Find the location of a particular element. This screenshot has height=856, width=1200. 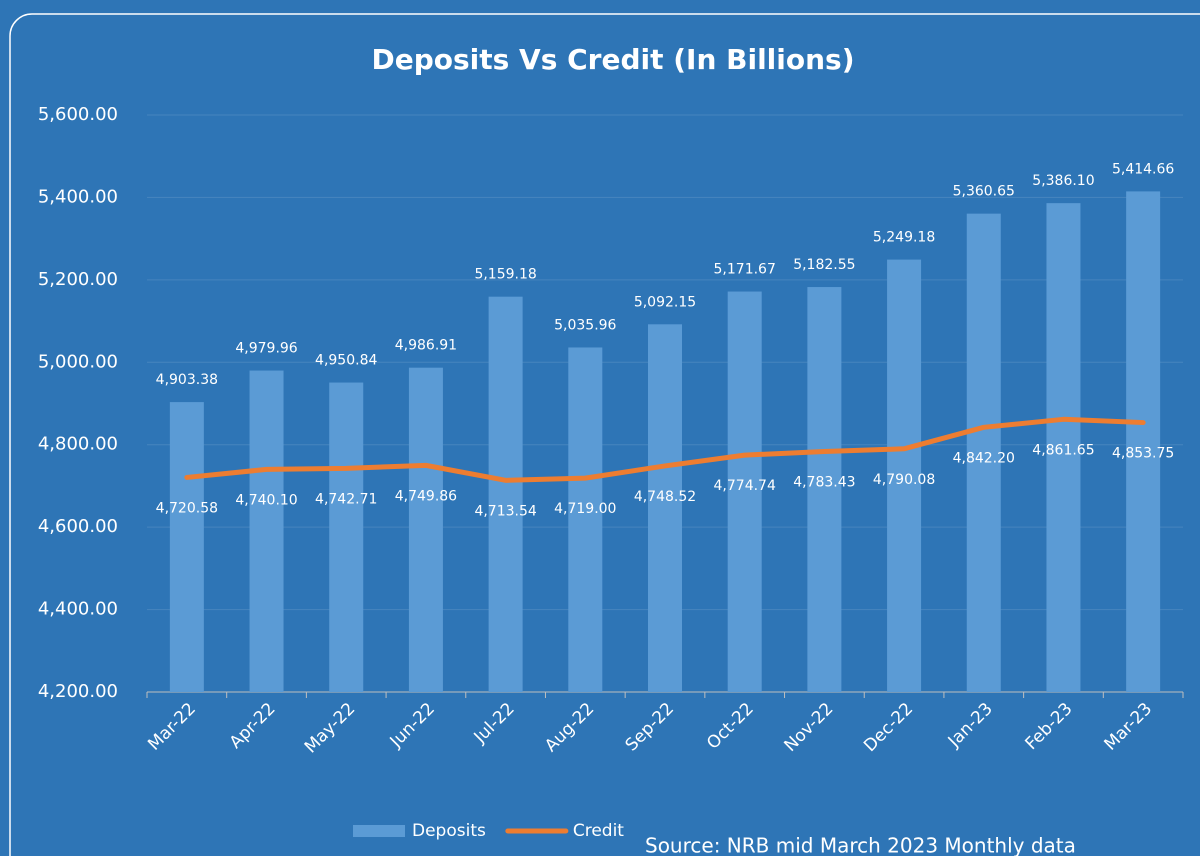

y-tick-label: 4,600.00 is located at coordinates (78, 526).